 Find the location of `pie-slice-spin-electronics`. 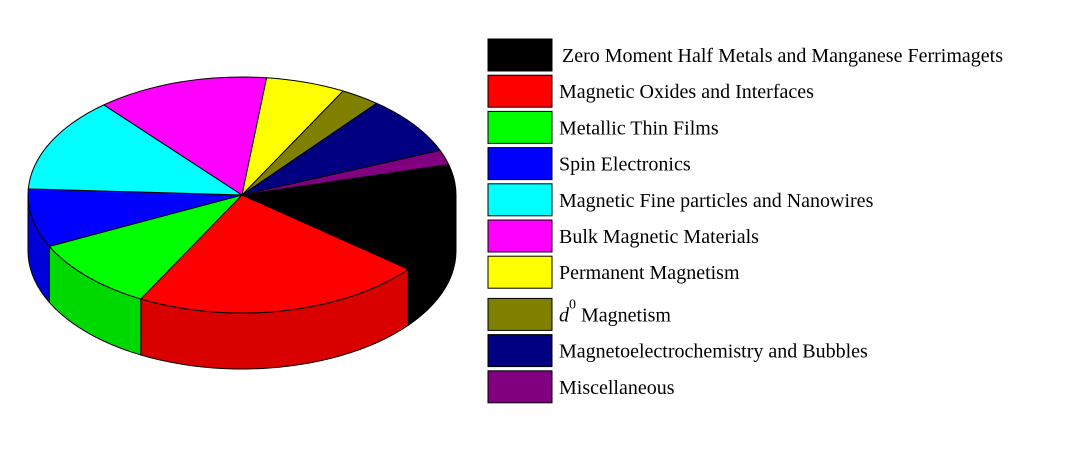

pie-slice-spin-electronics is located at coordinates (135, 217).